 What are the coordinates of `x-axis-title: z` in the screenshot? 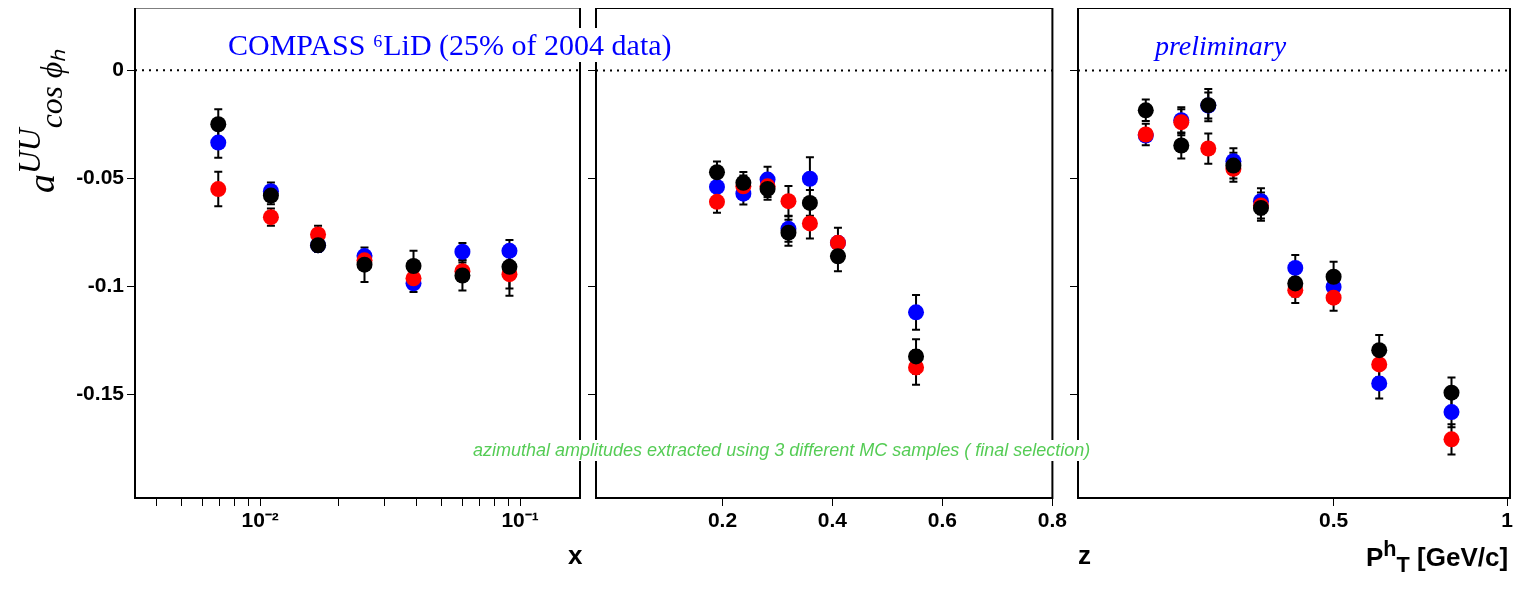 It's located at (1084, 555).